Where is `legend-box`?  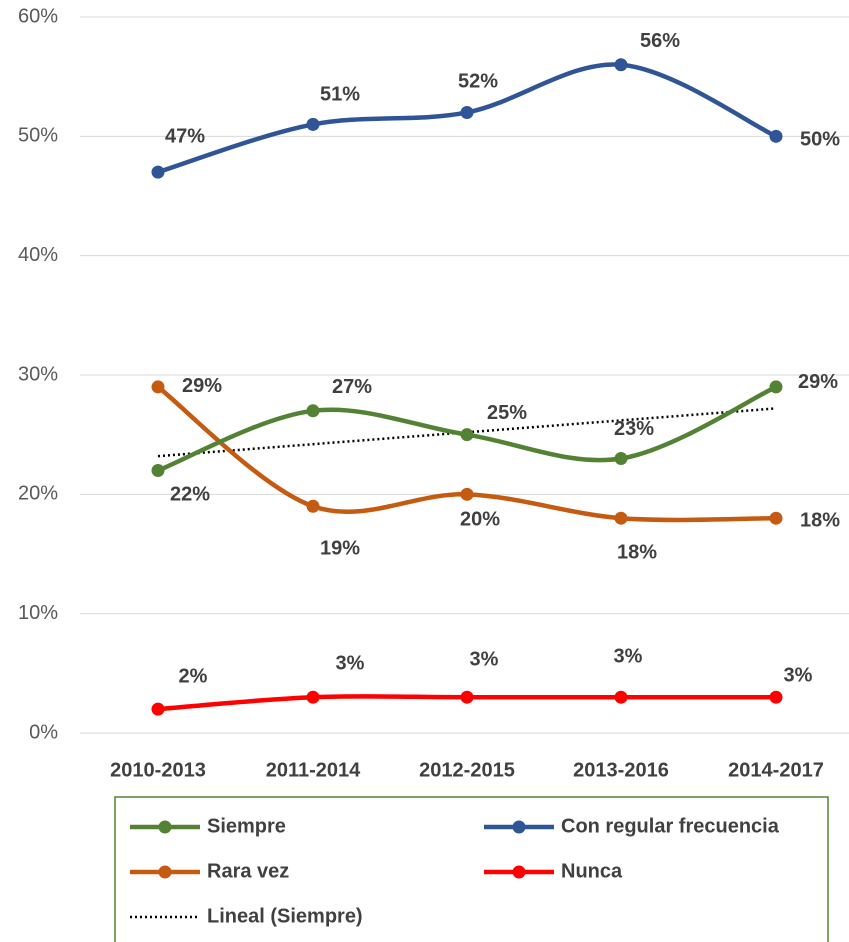 legend-box is located at coordinates (471, 869).